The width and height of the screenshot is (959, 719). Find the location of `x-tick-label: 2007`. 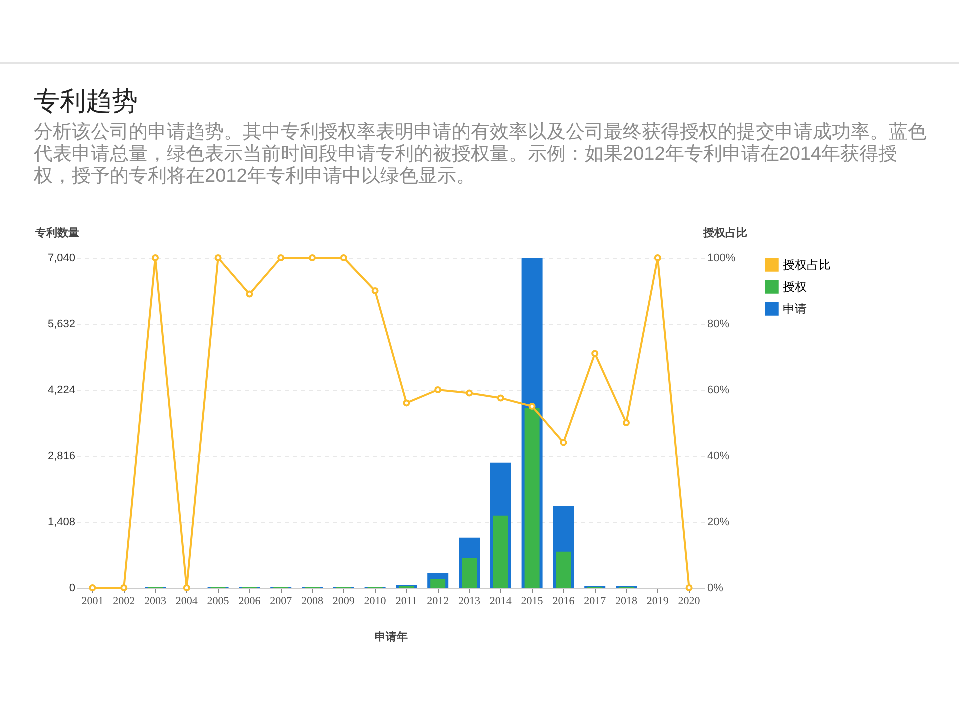

x-tick-label: 2007 is located at coordinates (281, 602).